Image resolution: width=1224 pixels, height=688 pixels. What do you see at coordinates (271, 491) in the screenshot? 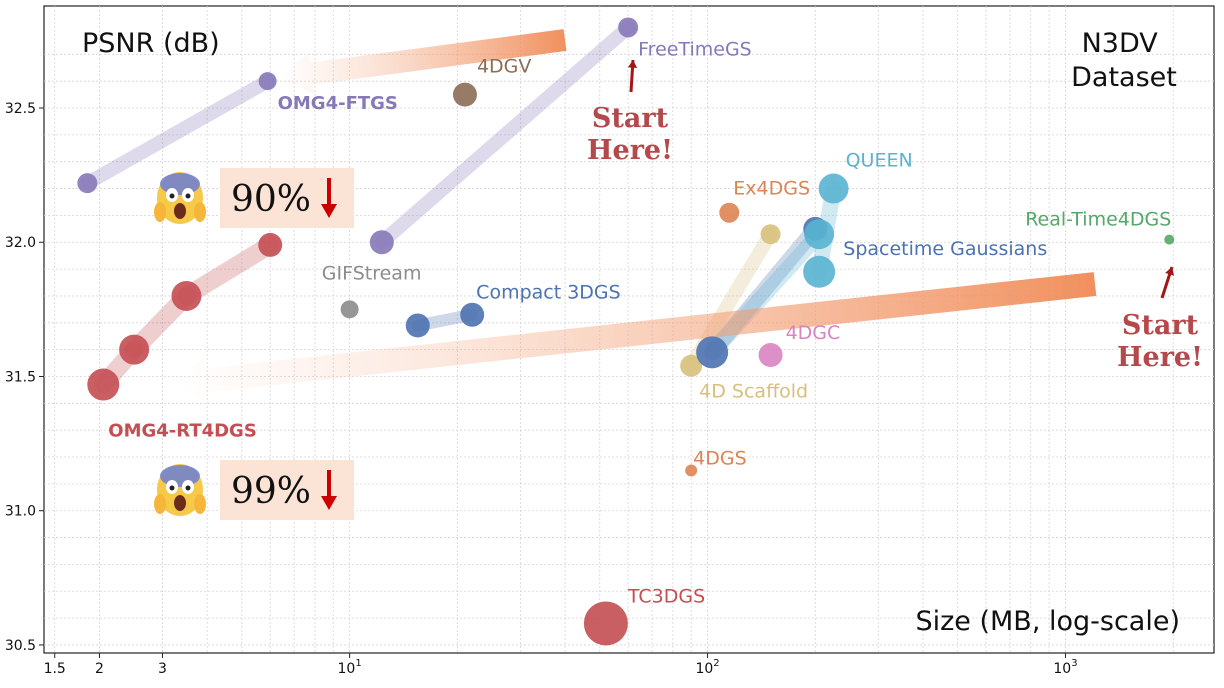
I see `reduction-percent: 99%` at bounding box center [271, 491].